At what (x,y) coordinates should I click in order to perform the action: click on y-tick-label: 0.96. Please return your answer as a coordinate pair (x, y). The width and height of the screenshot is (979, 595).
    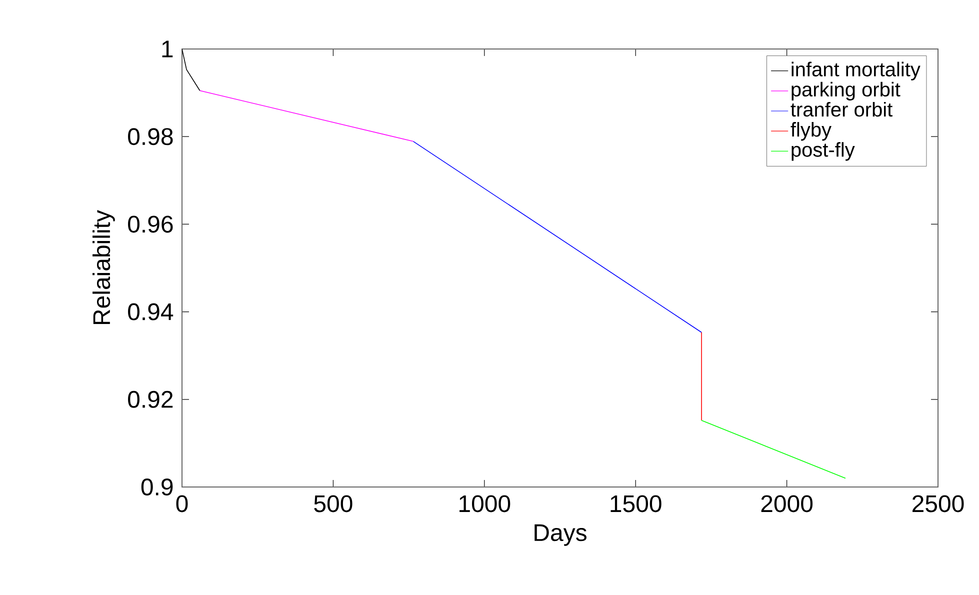
    Looking at the image, I should click on (150, 224).